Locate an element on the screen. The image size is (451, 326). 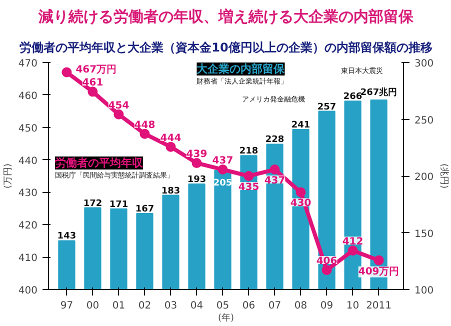
y-tick-label: 470 is located at coordinates (28, 64).